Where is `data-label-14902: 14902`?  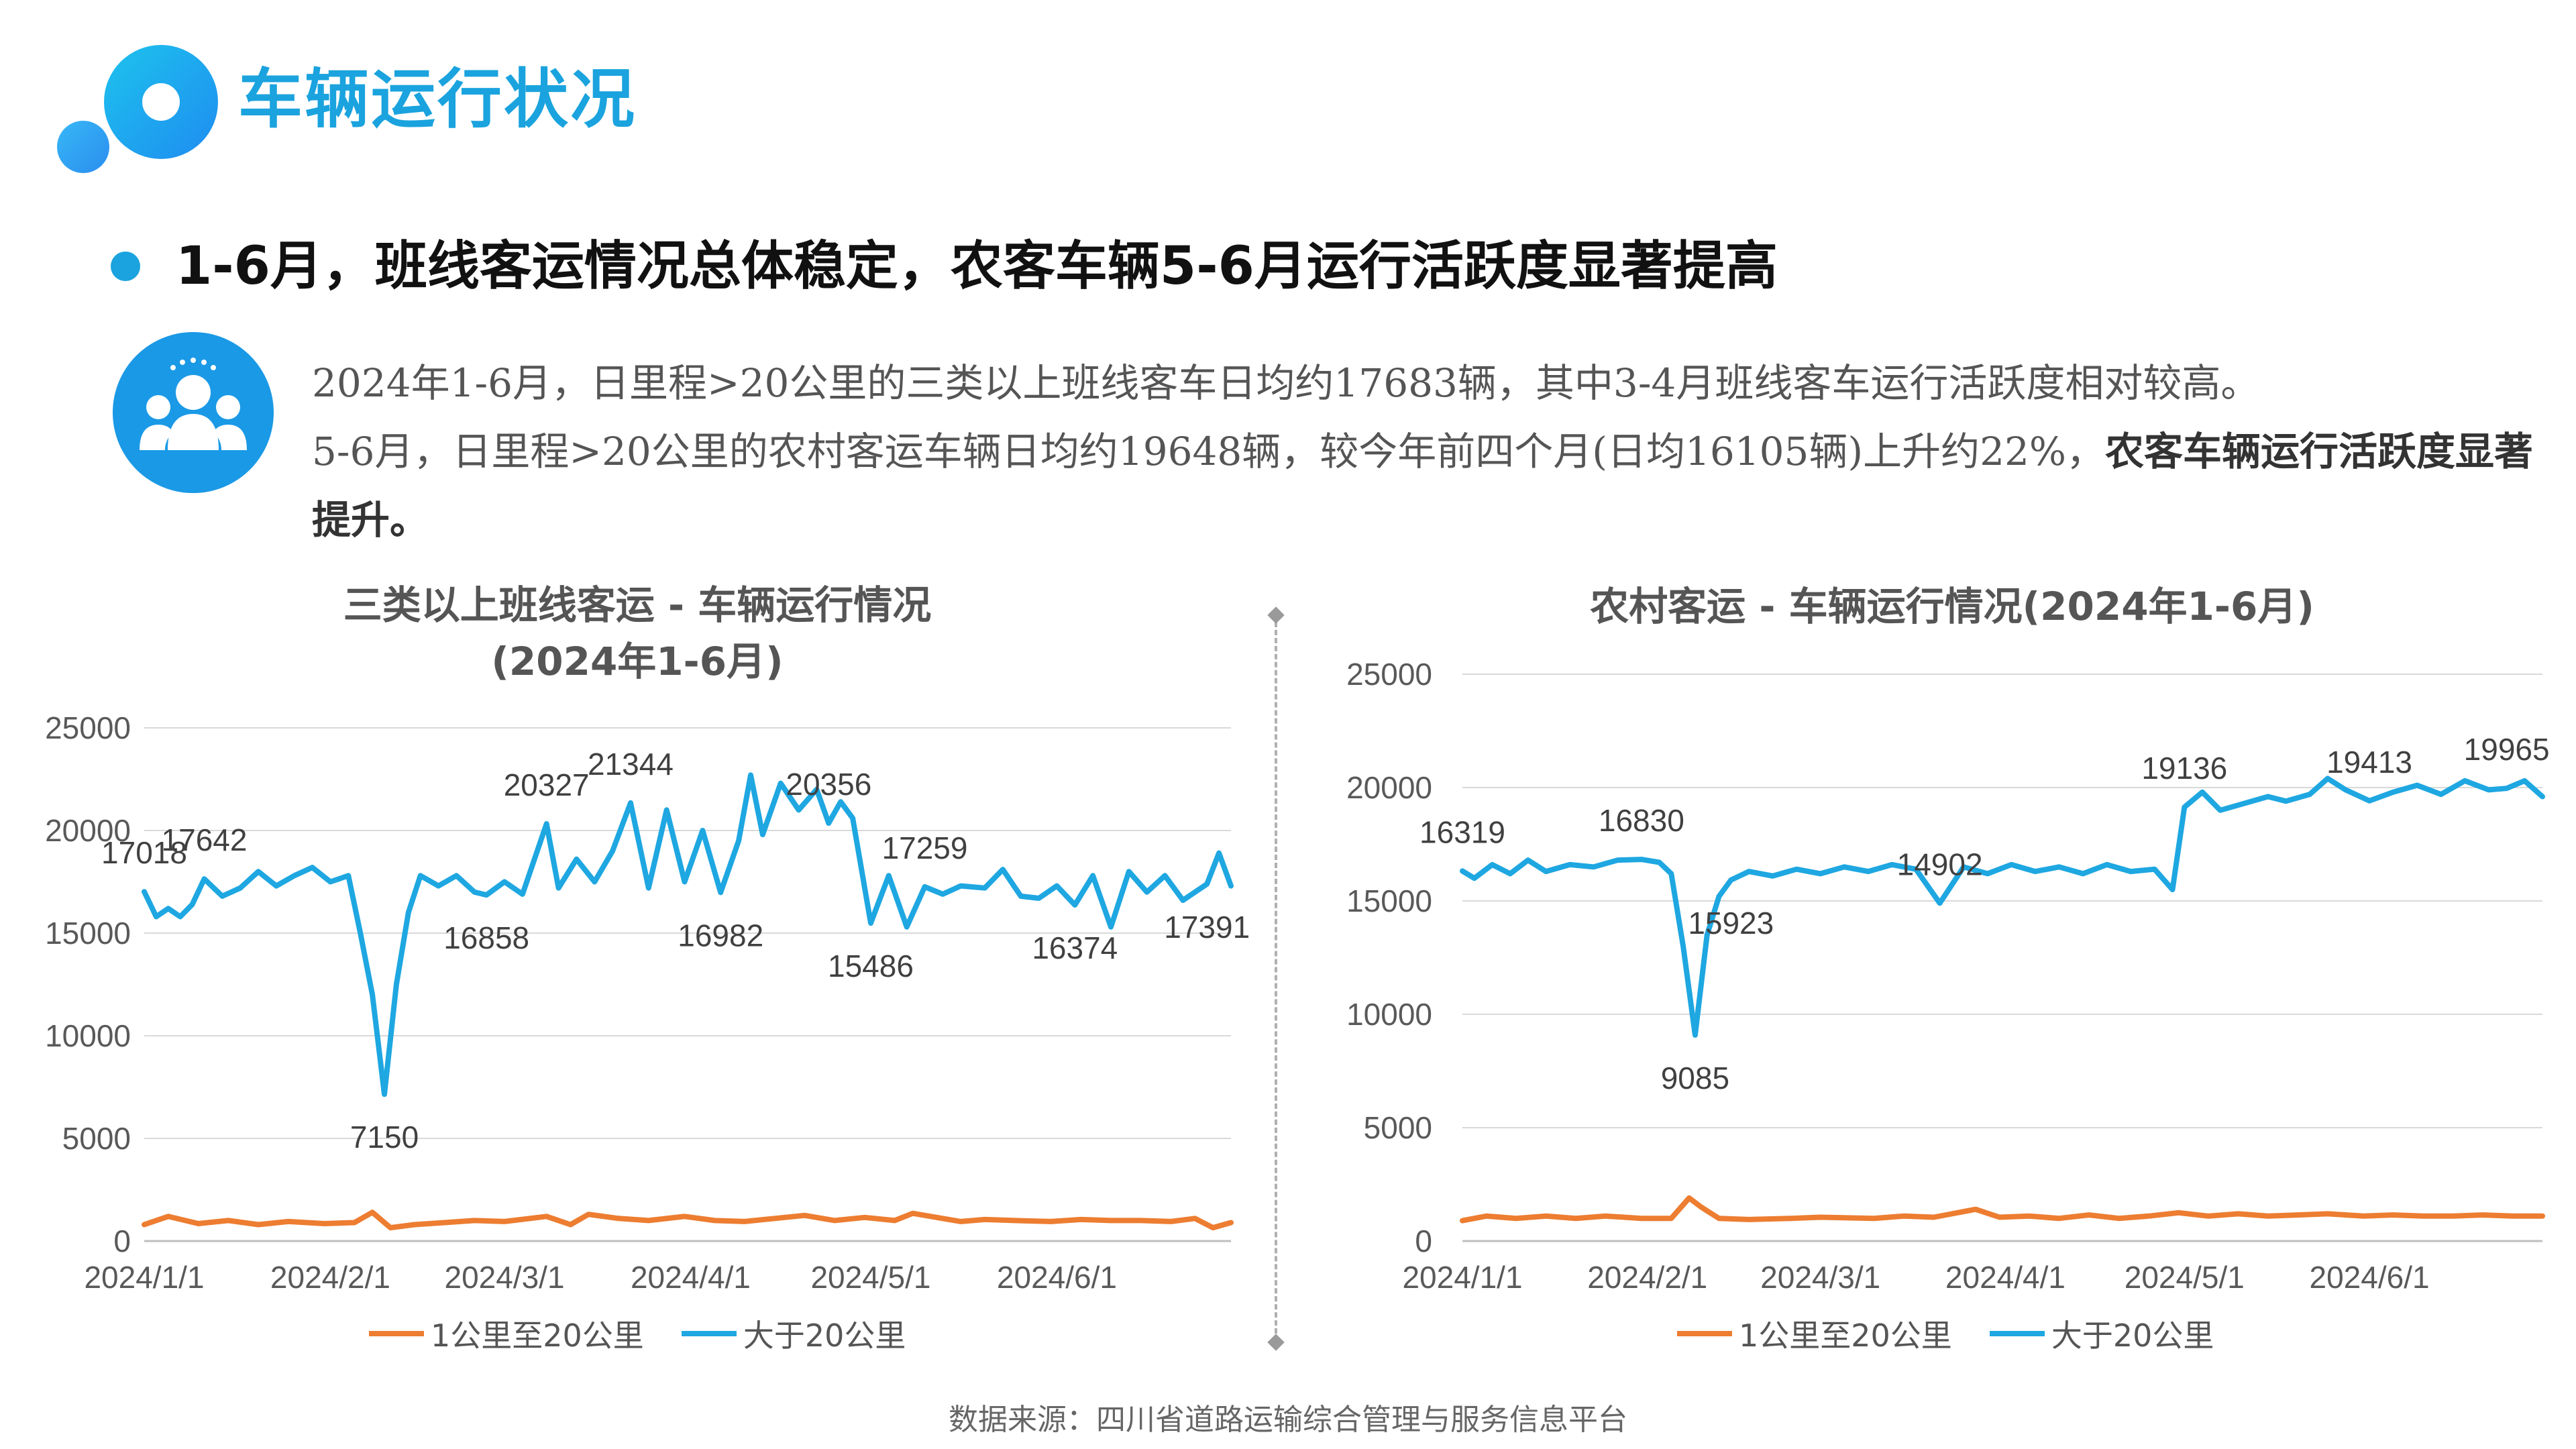
data-label-14902: 14902 is located at coordinates (1940, 864).